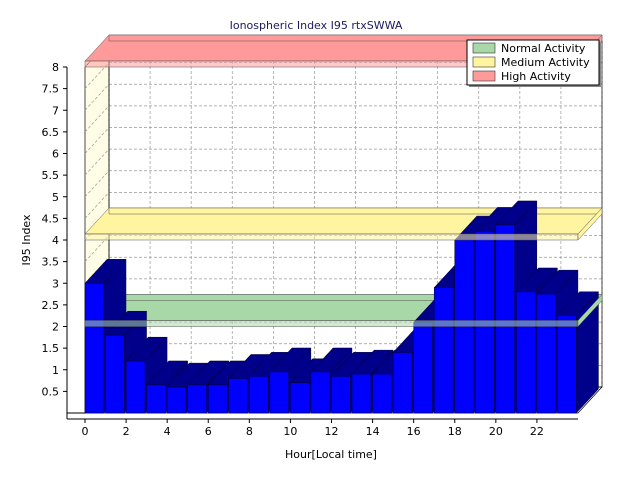 The width and height of the screenshot is (640, 484). What do you see at coordinates (208, 431) in the screenshot?
I see `x-tick-label: 6` at bounding box center [208, 431].